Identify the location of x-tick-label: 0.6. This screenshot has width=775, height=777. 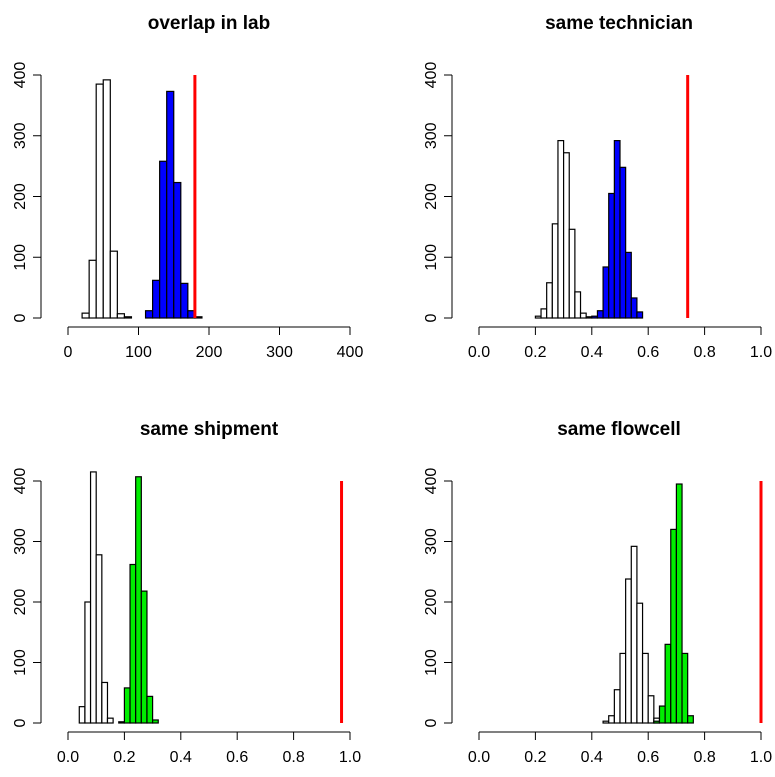
(648, 352).